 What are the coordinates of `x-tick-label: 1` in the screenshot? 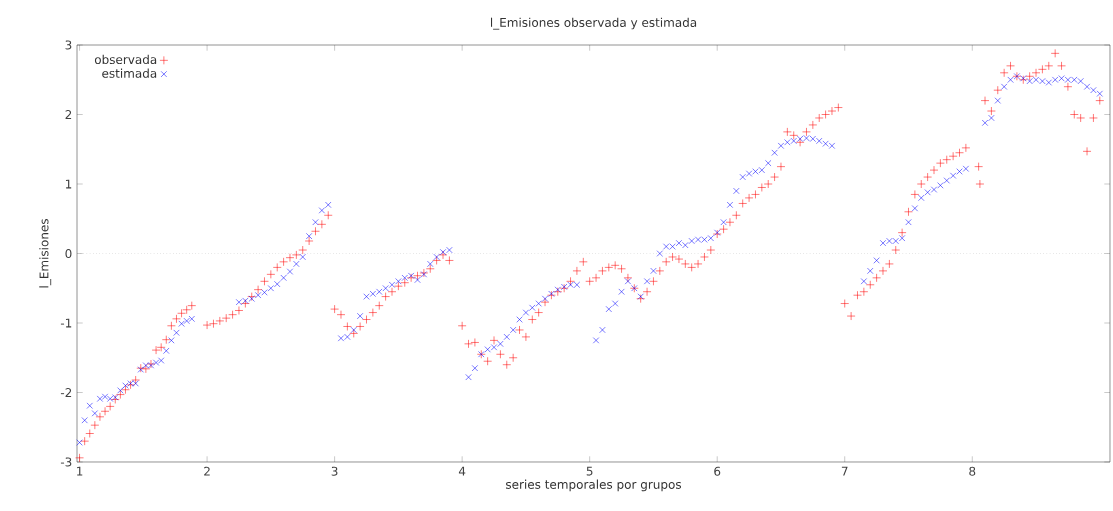 It's located at (80, 471).